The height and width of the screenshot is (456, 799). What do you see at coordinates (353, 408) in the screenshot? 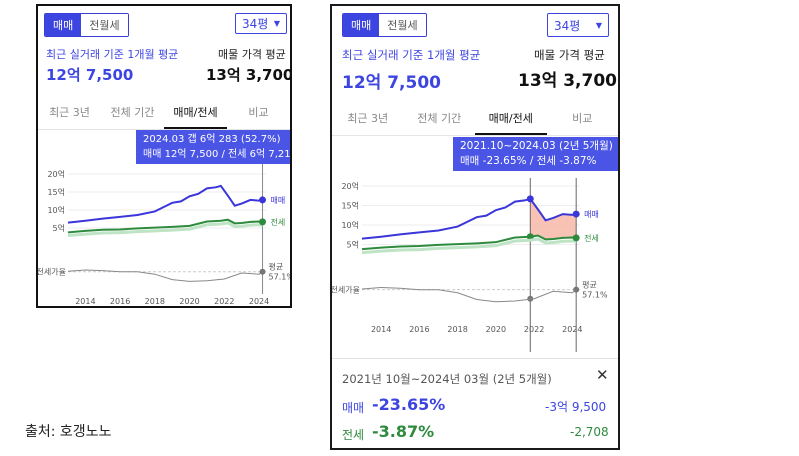
I see `summary-sale-label: 매매` at bounding box center [353, 408].